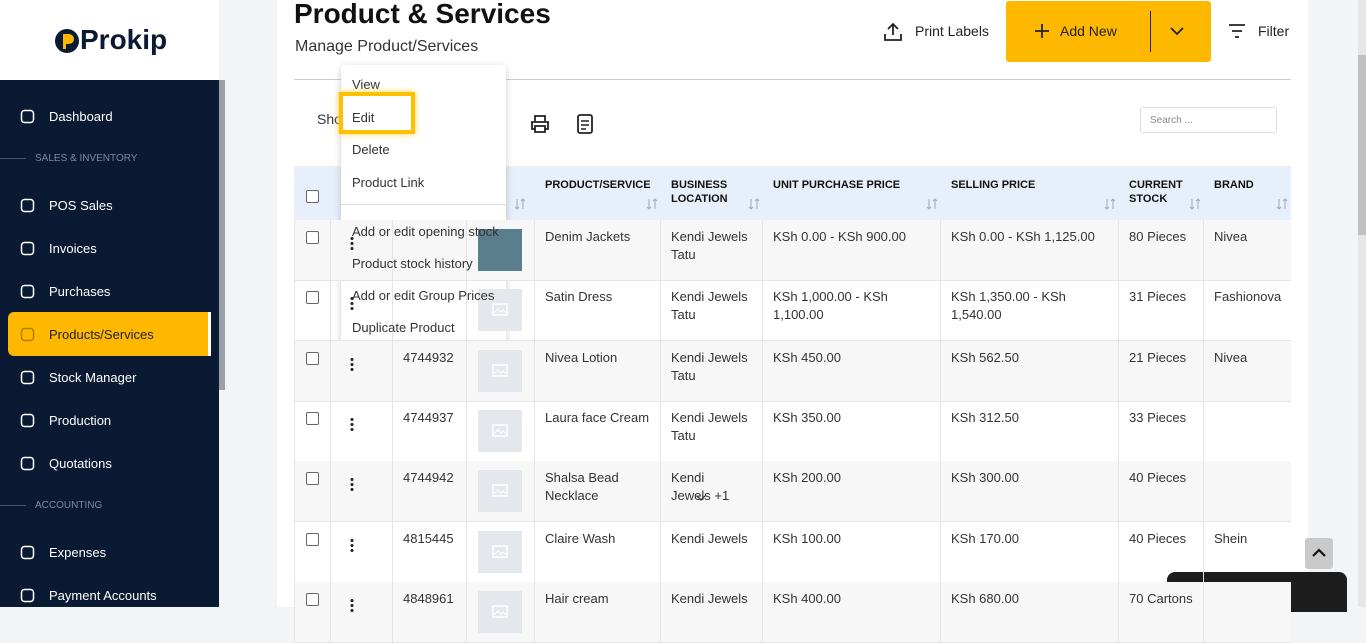  Describe the element at coordinates (81, 205) in the screenshot. I see `nav-label: POS Sales` at that location.